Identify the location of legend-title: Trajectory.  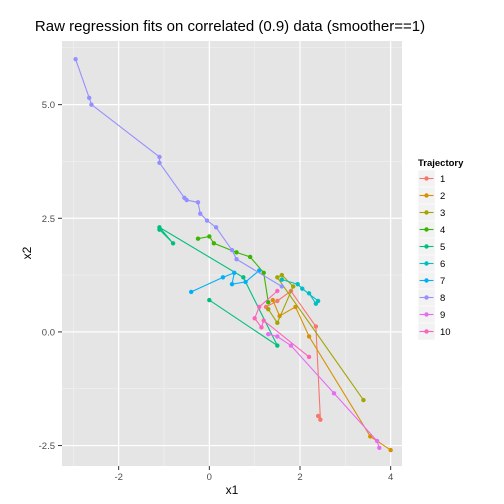
(441, 163).